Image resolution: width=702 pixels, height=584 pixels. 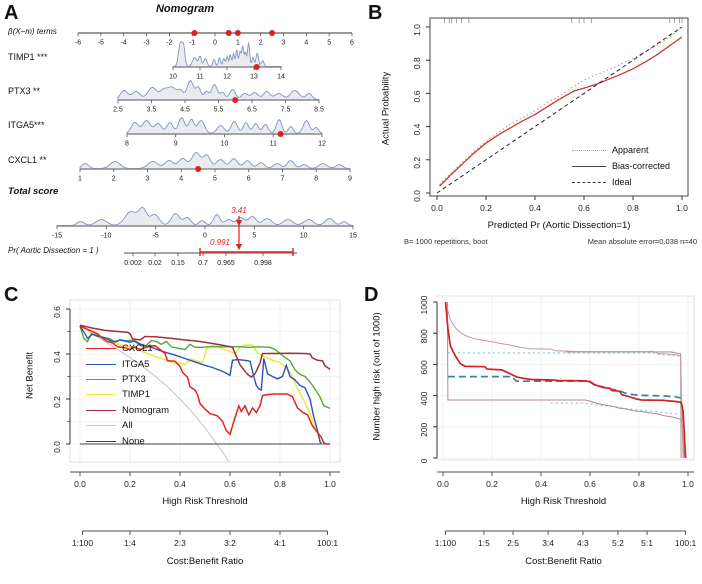 What do you see at coordinates (134, 379) in the screenshot?
I see `legend-label: PTX3` at bounding box center [134, 379].